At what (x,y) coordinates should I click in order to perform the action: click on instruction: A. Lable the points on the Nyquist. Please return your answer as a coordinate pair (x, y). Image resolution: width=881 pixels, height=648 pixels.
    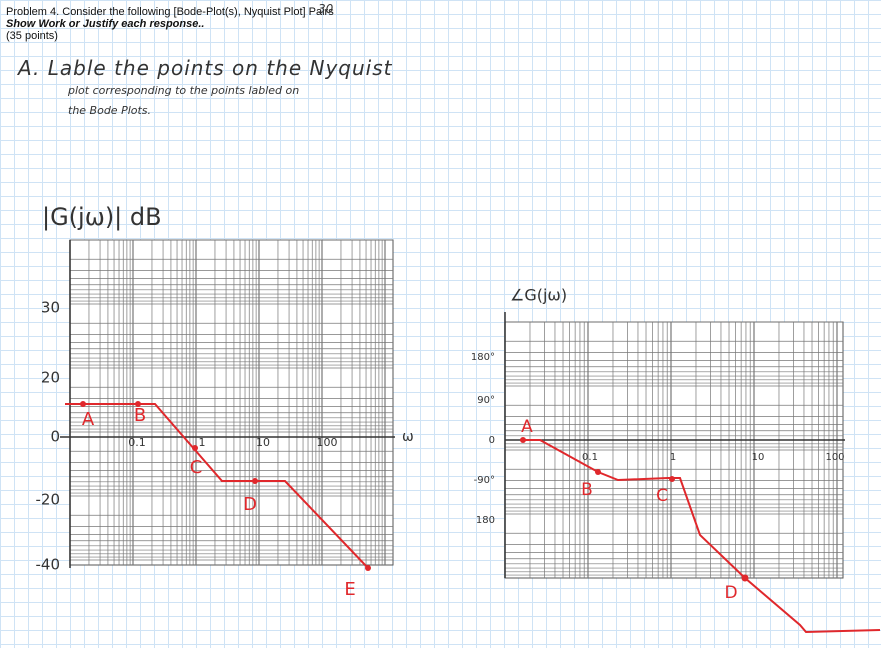
    Looking at the image, I should click on (205, 68).